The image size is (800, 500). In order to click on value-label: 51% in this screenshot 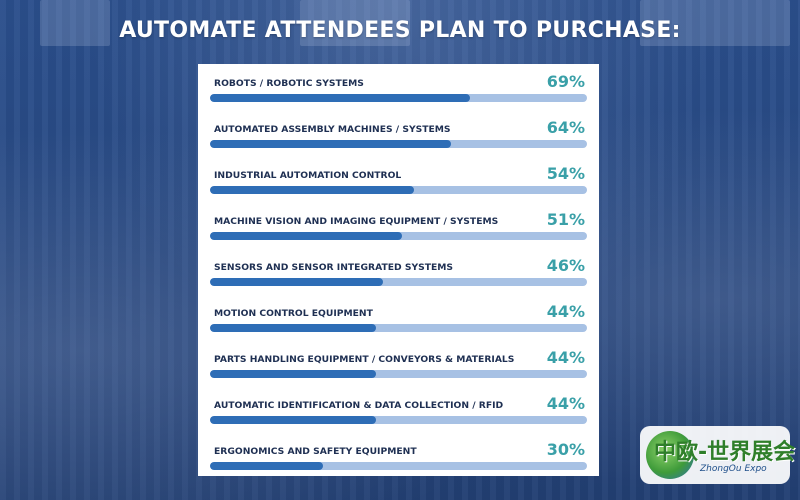, I will do `click(565, 219)`.